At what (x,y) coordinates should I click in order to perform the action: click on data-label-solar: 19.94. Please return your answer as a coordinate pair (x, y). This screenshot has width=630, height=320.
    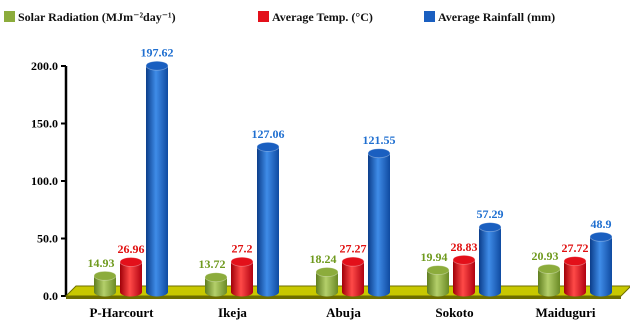
    Looking at the image, I should click on (434, 257).